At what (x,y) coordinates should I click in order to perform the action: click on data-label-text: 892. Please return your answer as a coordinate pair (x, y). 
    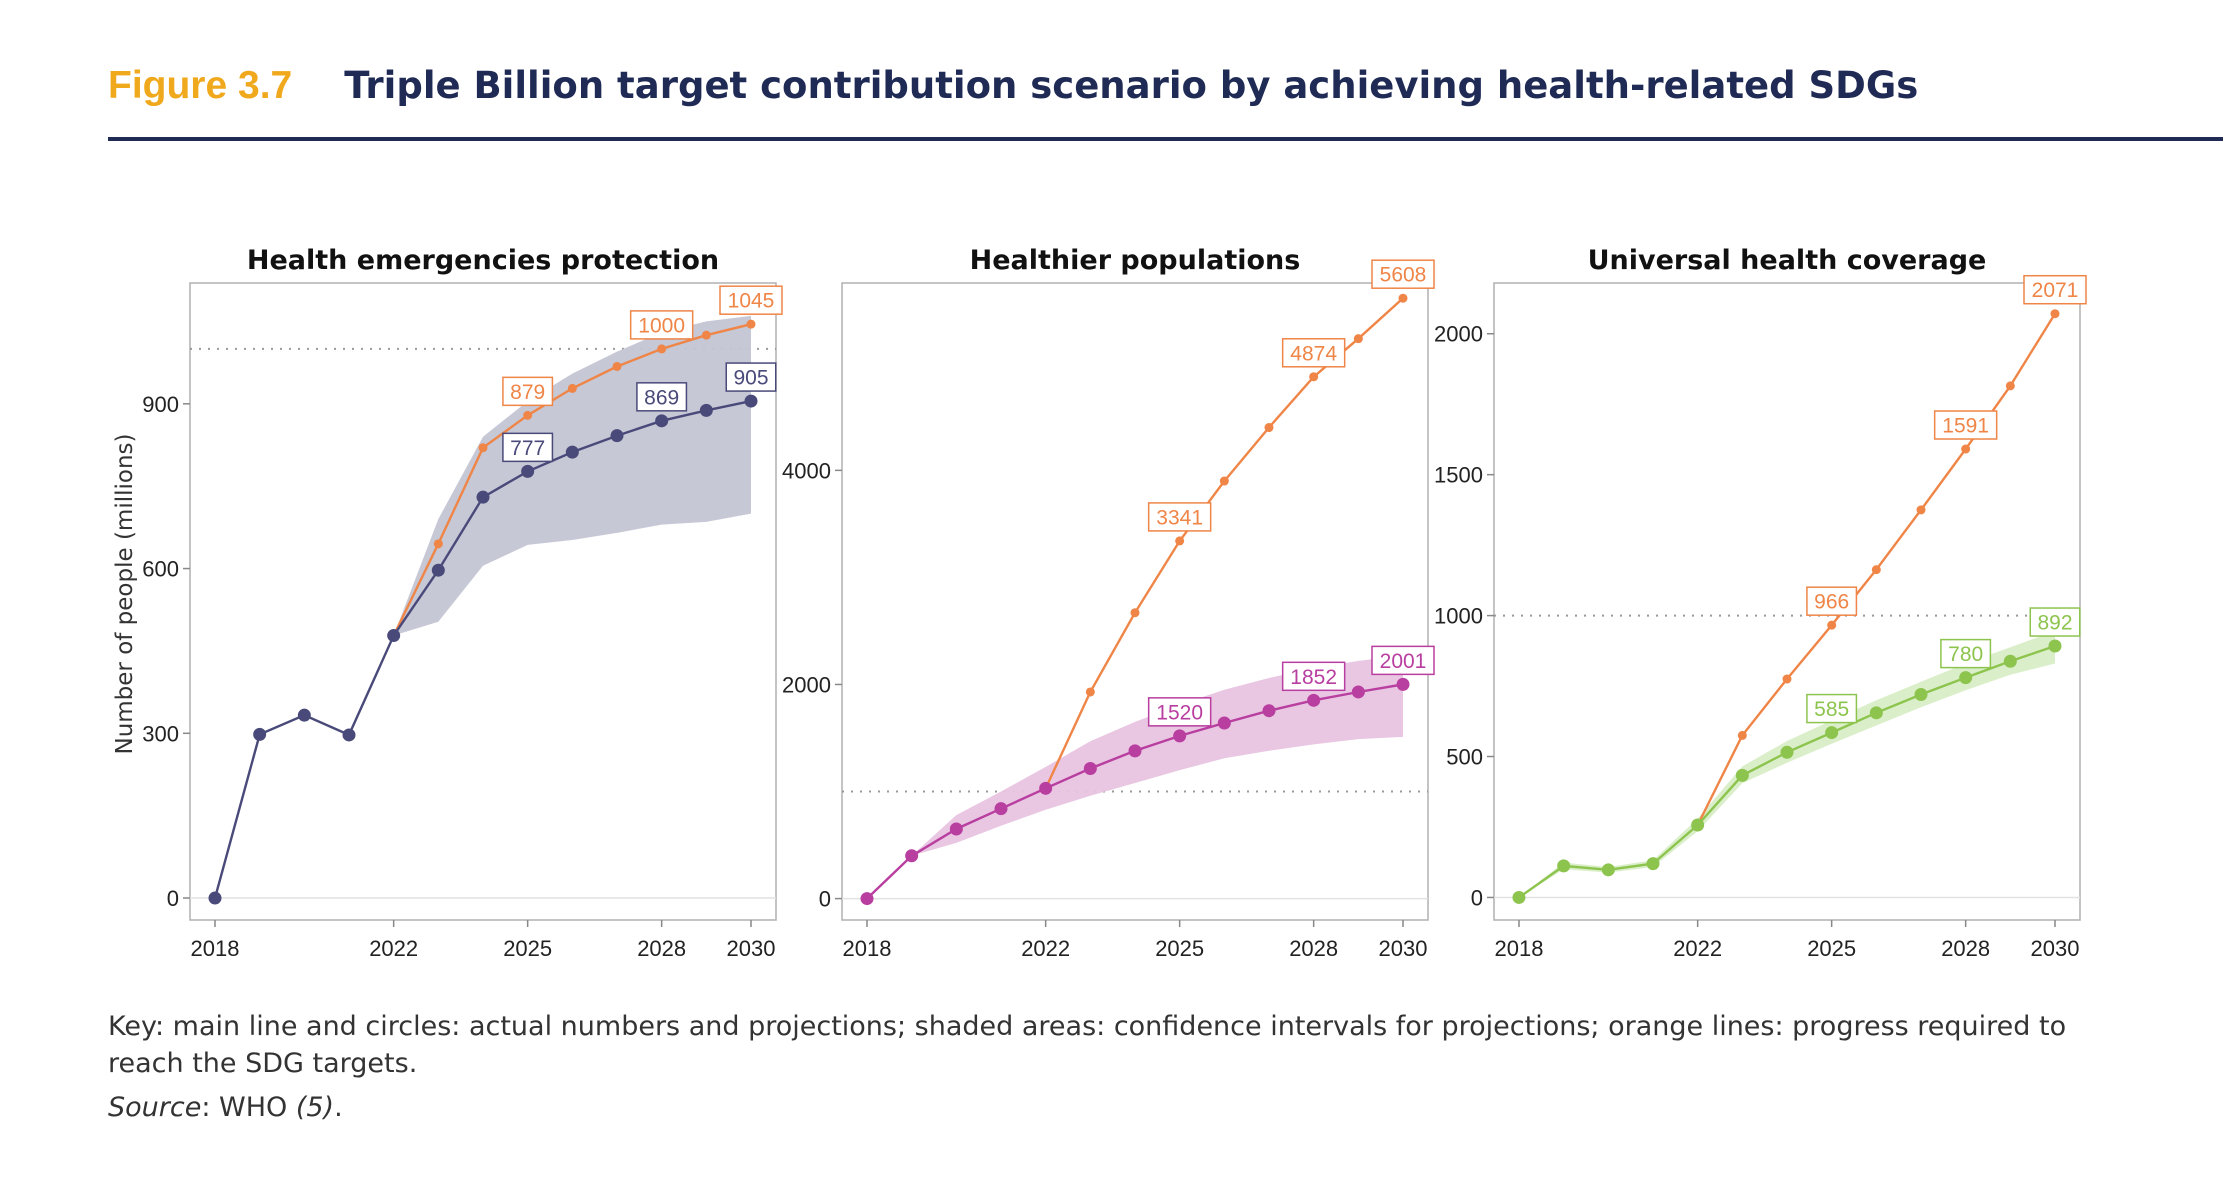
    Looking at the image, I should click on (2054, 623).